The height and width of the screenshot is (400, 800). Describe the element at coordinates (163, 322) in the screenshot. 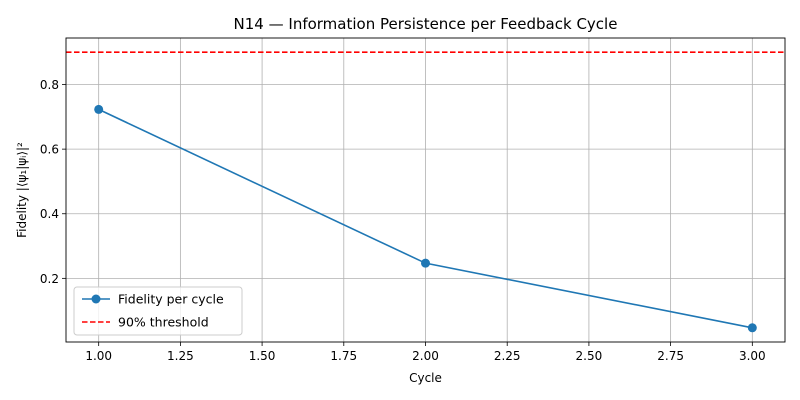

I see `legend-label-threshold: 90% threshold` at that location.